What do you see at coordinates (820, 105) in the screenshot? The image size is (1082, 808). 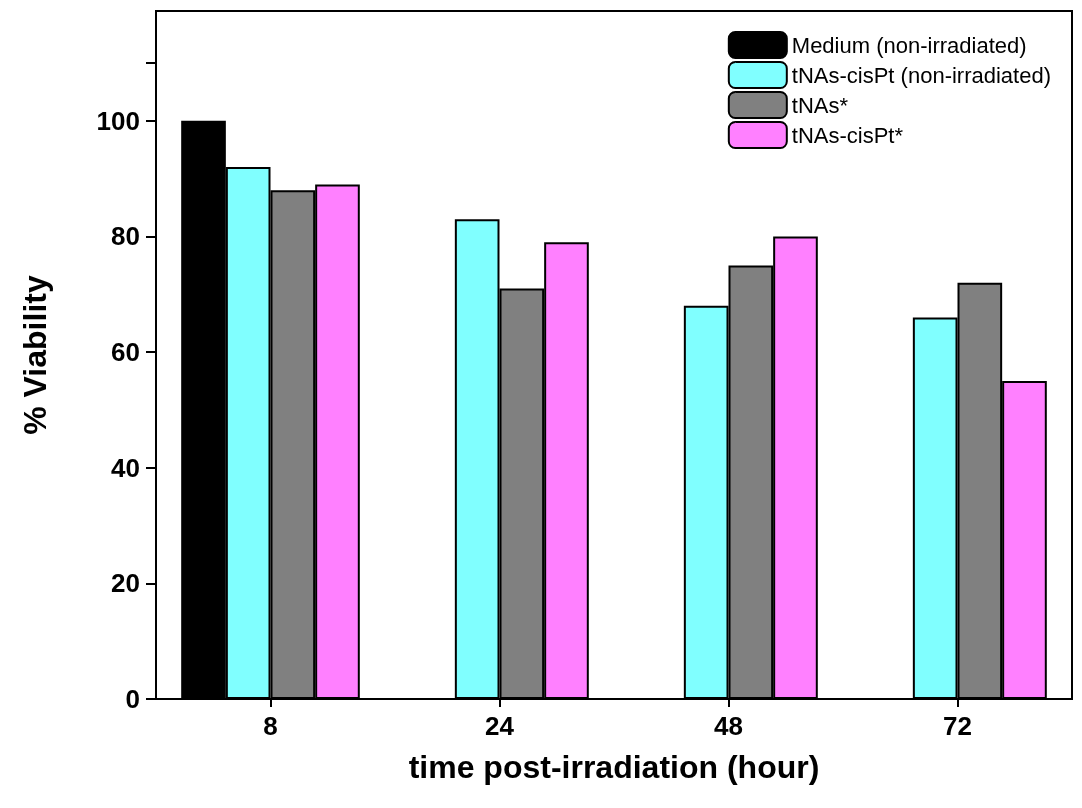 I see `legend-label: tNAs*` at bounding box center [820, 105].